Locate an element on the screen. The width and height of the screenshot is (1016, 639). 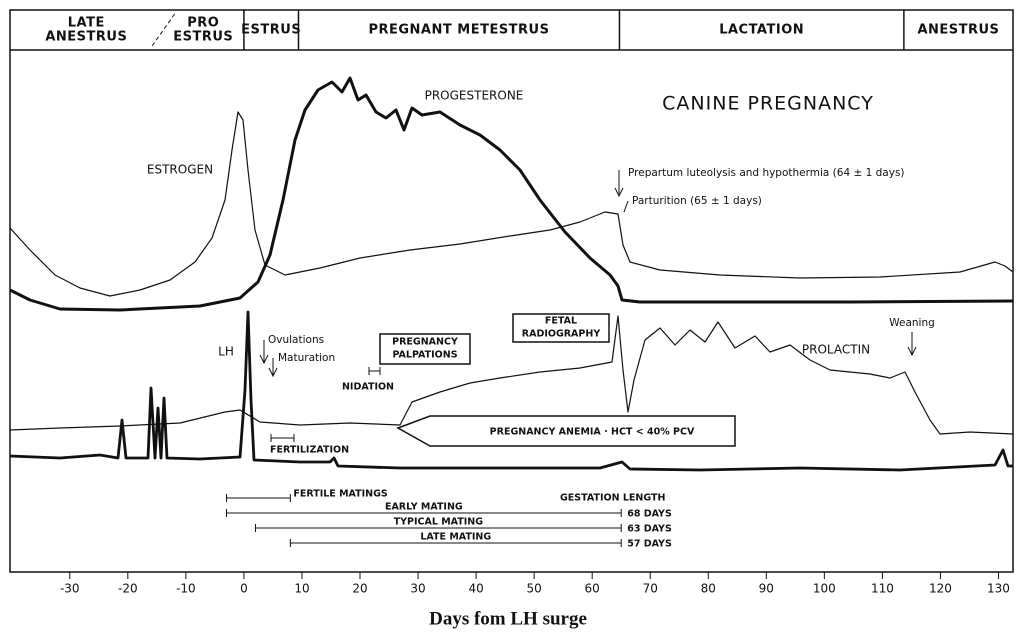
curve-label: ESTROGEN is located at coordinates (180, 170).